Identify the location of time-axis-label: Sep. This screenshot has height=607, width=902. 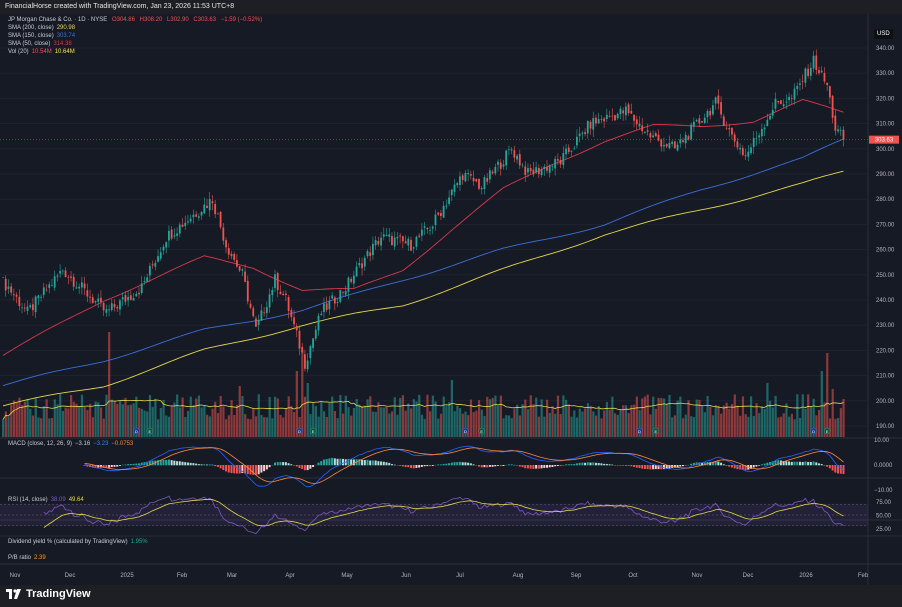
(576, 576).